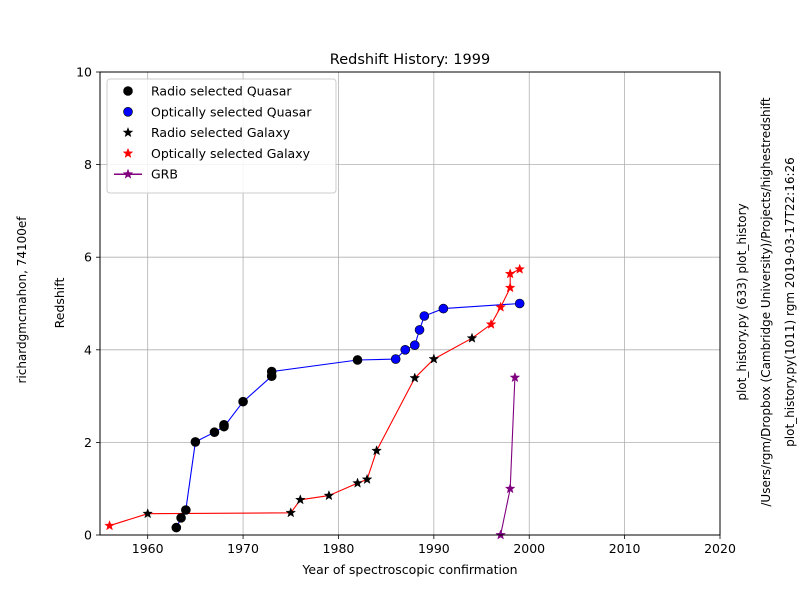 Image resolution: width=800 pixels, height=600 pixels. I want to click on x-tick-label: 2000, so click(529, 548).